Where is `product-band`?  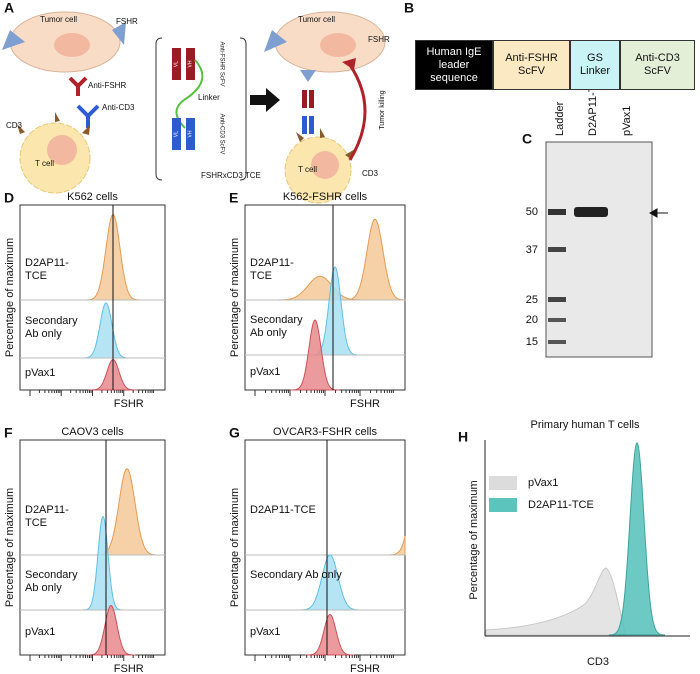
product-band is located at coordinates (591, 212).